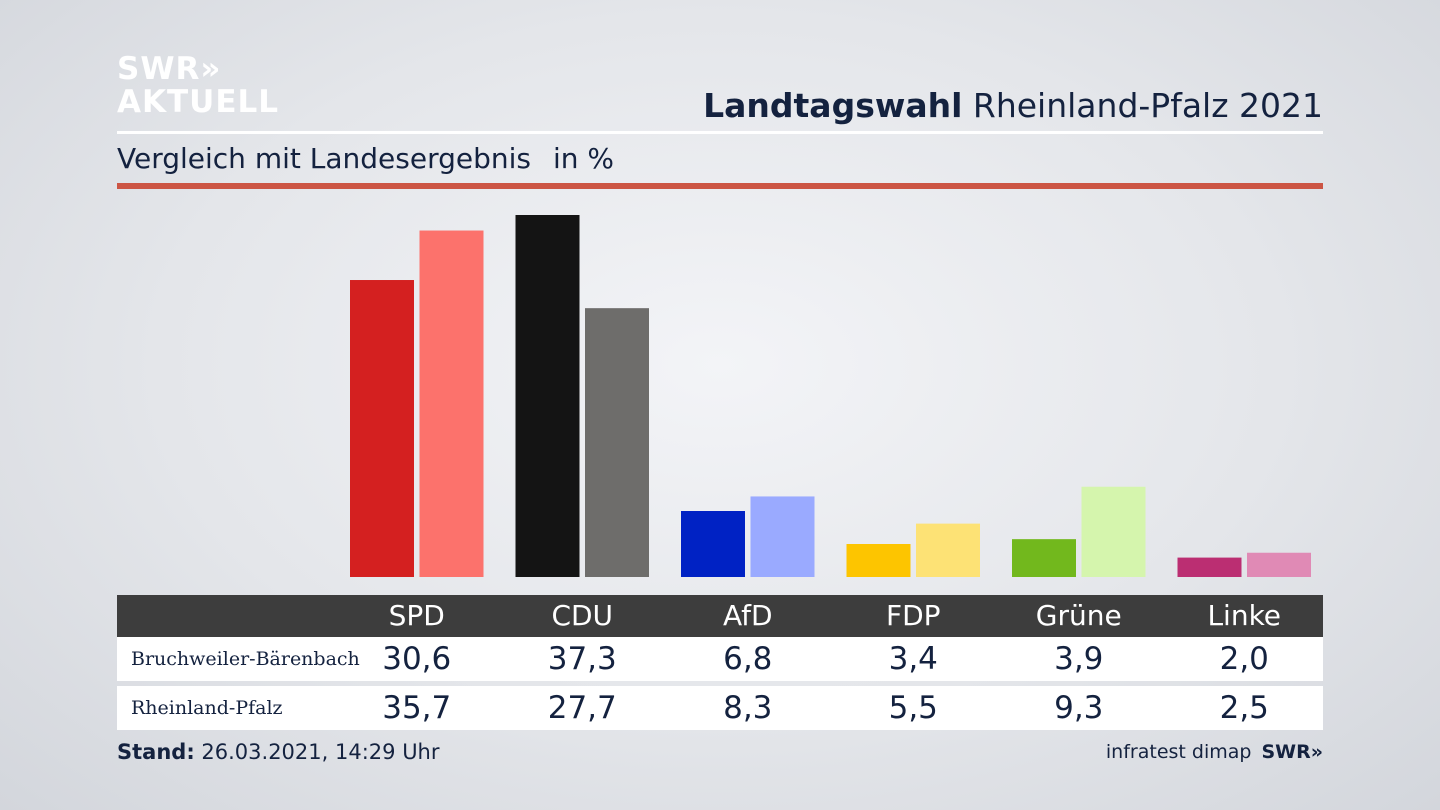 The image size is (1440, 810). I want to click on value-cell: 8,3, so click(748, 708).